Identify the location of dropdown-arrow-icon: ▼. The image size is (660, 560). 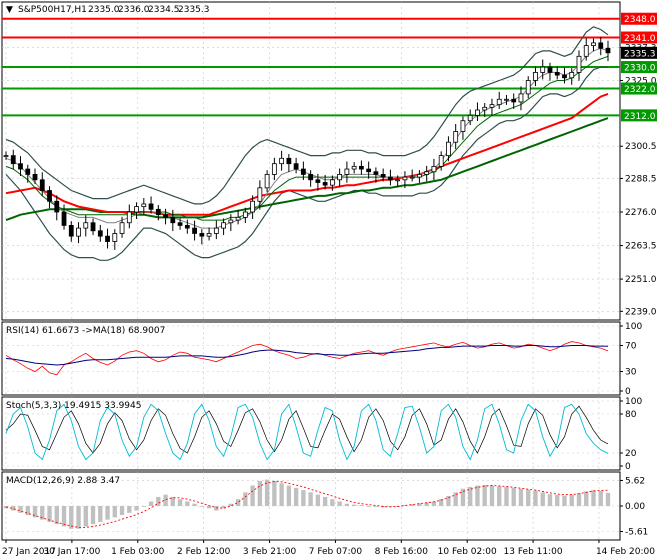
(9, 10).